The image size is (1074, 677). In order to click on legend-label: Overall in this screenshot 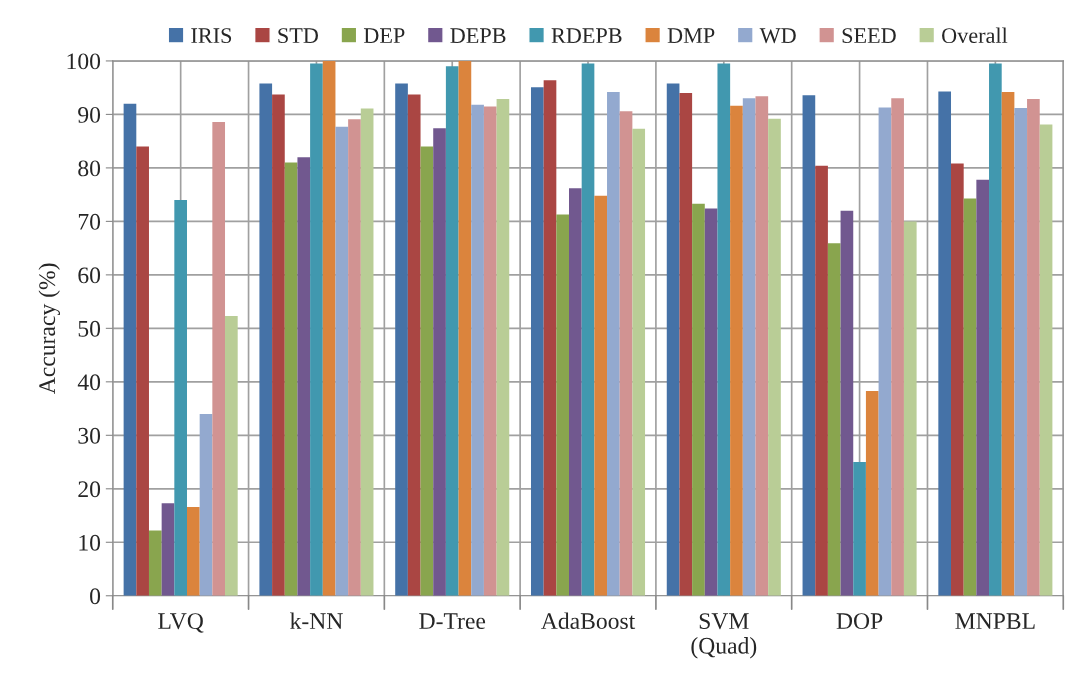, I will do `click(975, 35)`.